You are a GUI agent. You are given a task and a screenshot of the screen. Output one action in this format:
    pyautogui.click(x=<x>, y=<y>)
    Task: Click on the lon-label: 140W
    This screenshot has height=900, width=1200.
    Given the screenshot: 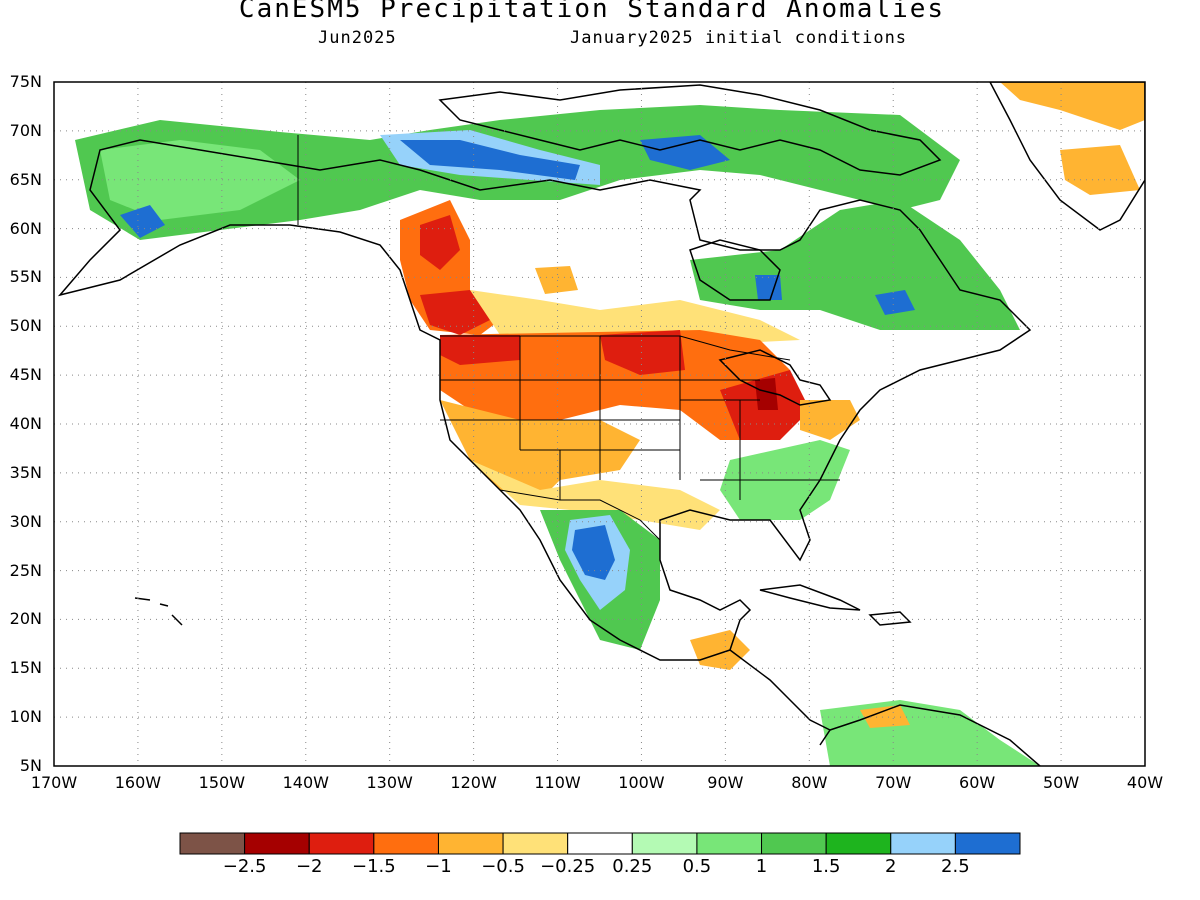 What is the action you would take?
    pyautogui.click(x=305, y=782)
    